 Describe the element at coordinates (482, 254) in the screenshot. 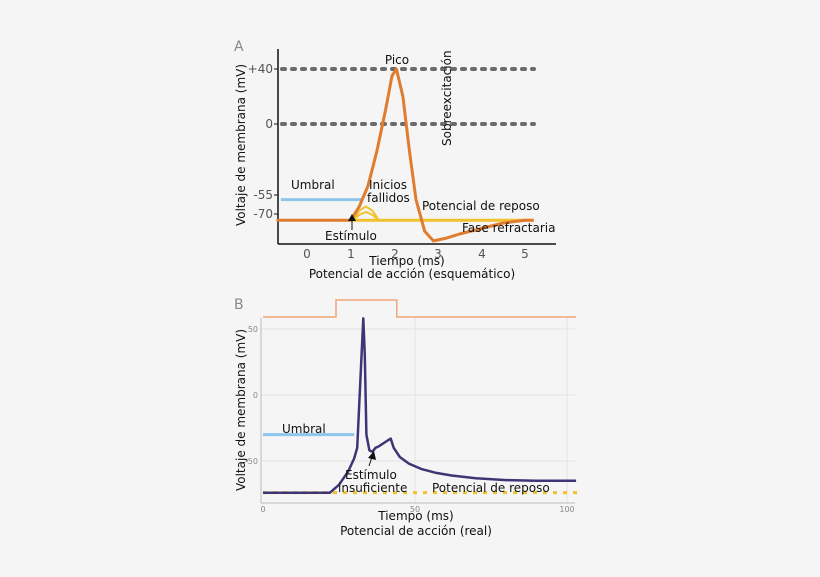

I see `panel-a-x-tick-4: 4` at that location.